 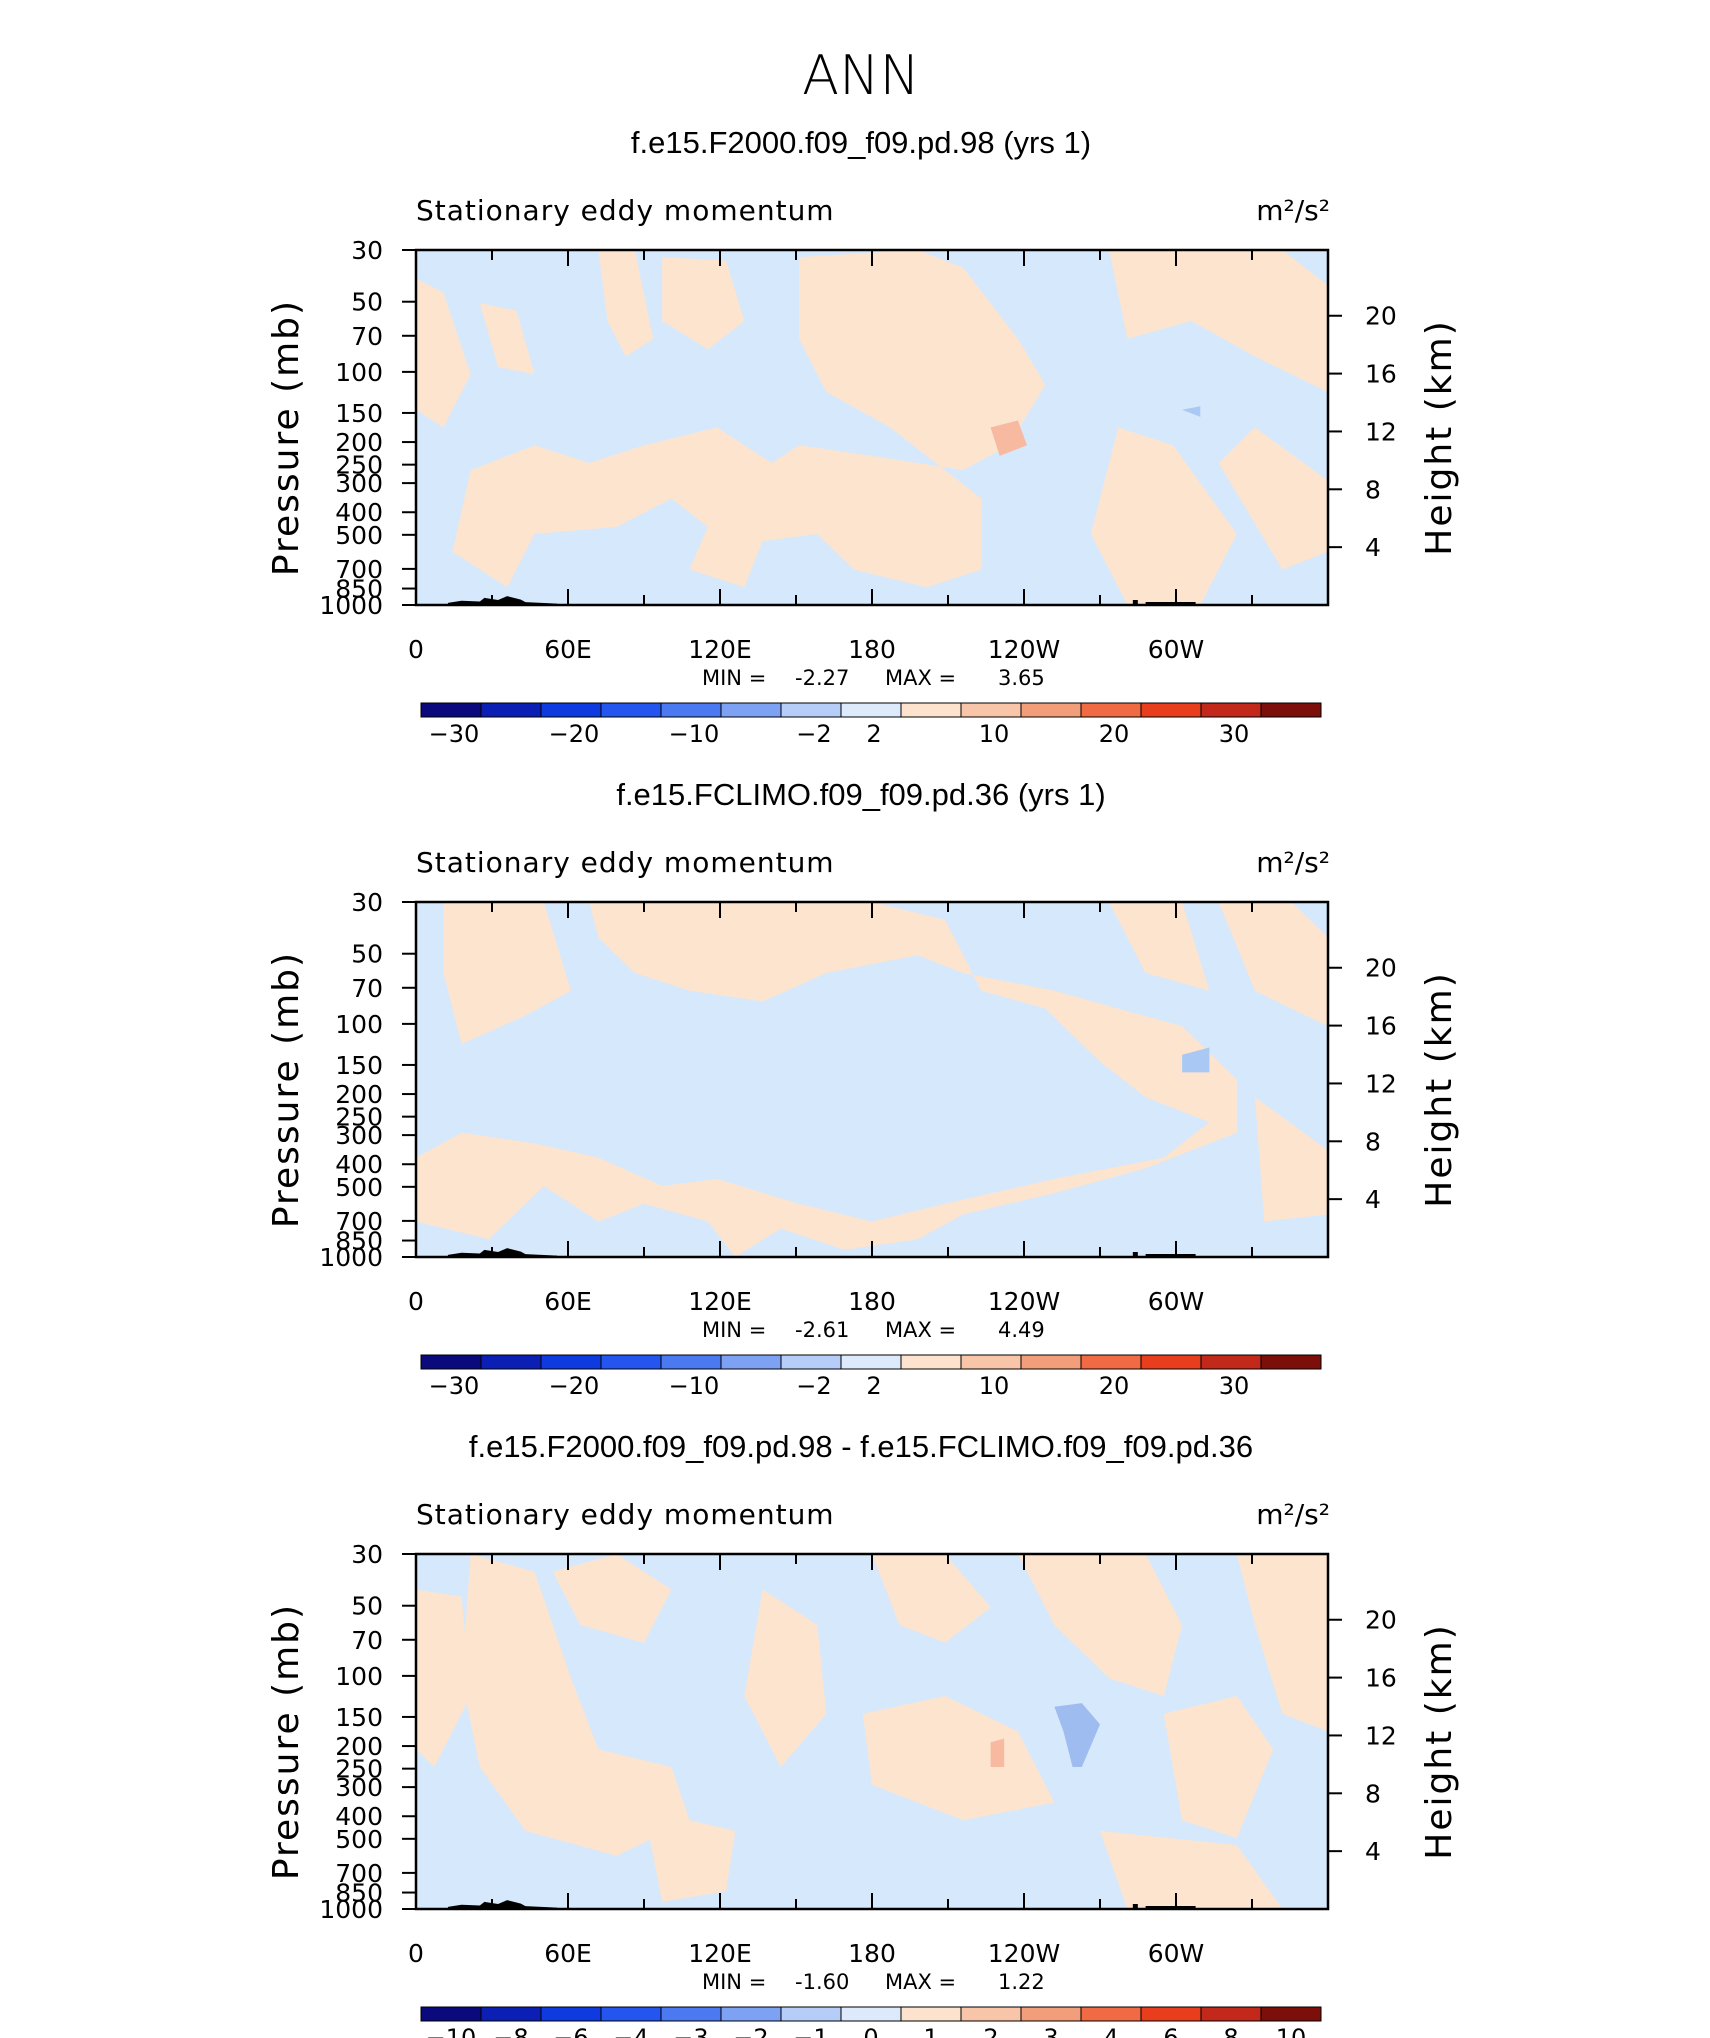 I want to click on y-axis-right-label: Height (km), so click(x=1439, y=1741).